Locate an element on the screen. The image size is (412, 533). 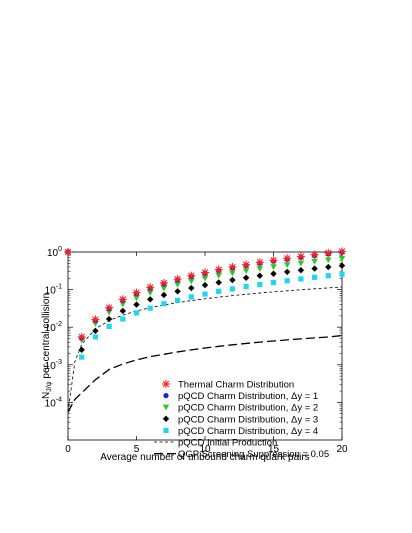
marker-layer is located at coordinates (205, 303).